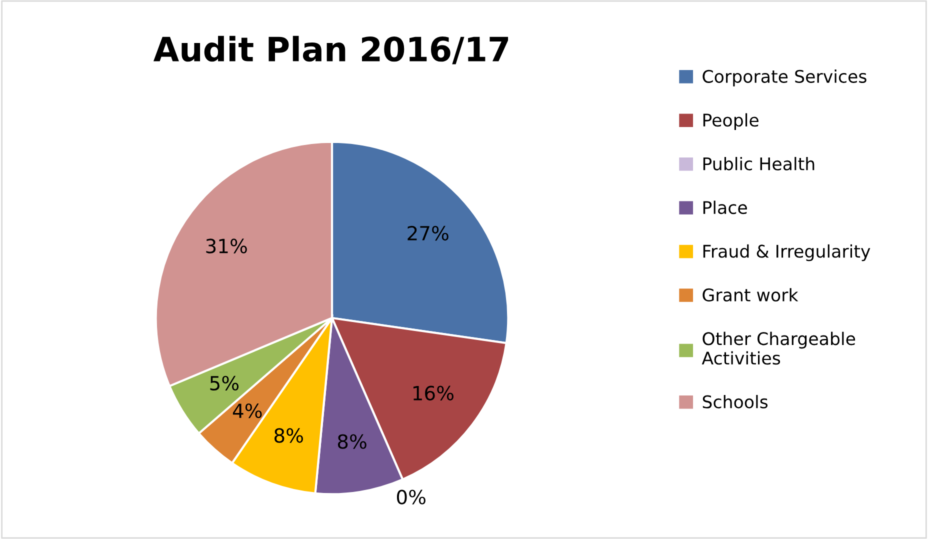 This screenshot has width=928, height=539. I want to click on data-label: 4%, so click(247, 410).